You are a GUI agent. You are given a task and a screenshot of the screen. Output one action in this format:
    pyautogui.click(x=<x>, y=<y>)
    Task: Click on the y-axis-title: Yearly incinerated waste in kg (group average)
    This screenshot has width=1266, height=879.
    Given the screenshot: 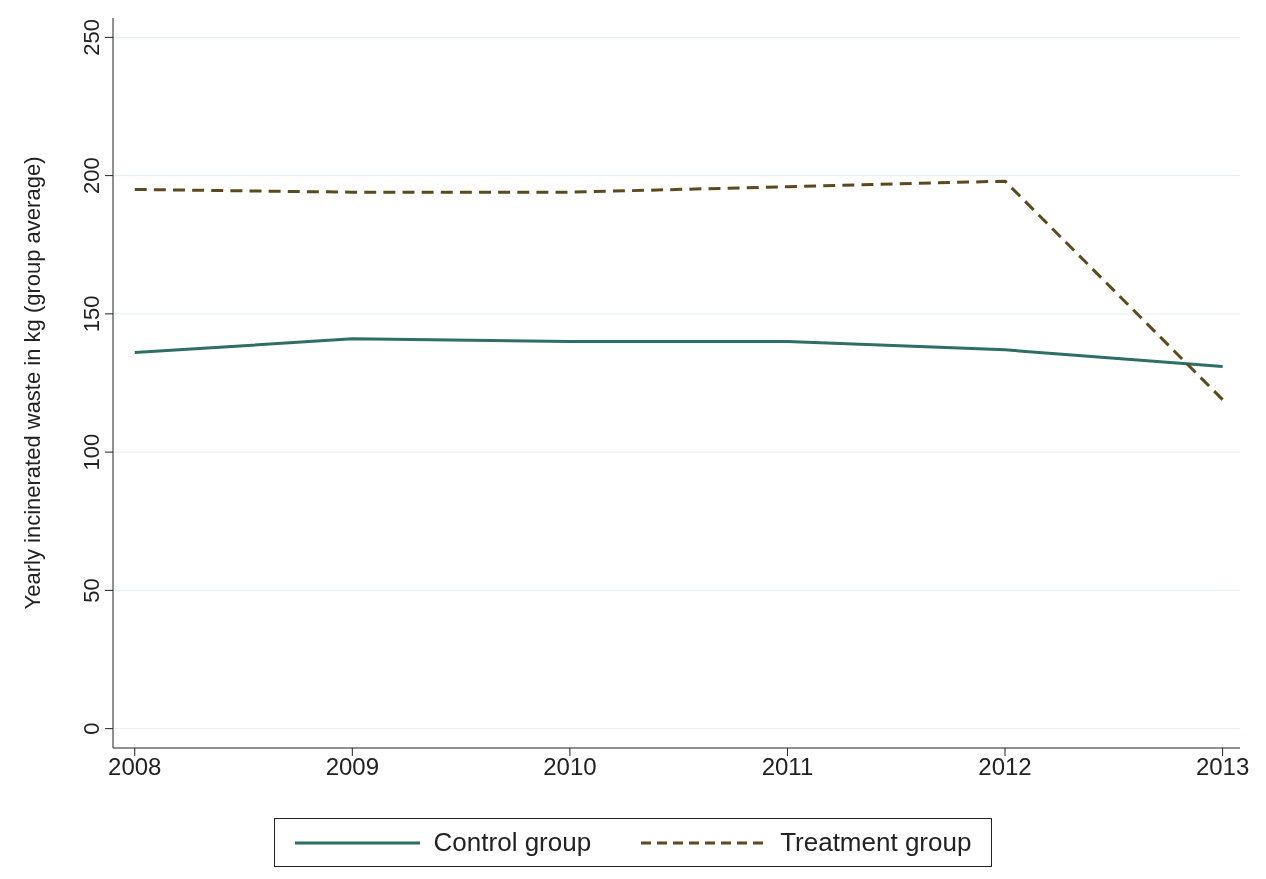 What is the action you would take?
    pyautogui.click(x=32, y=383)
    